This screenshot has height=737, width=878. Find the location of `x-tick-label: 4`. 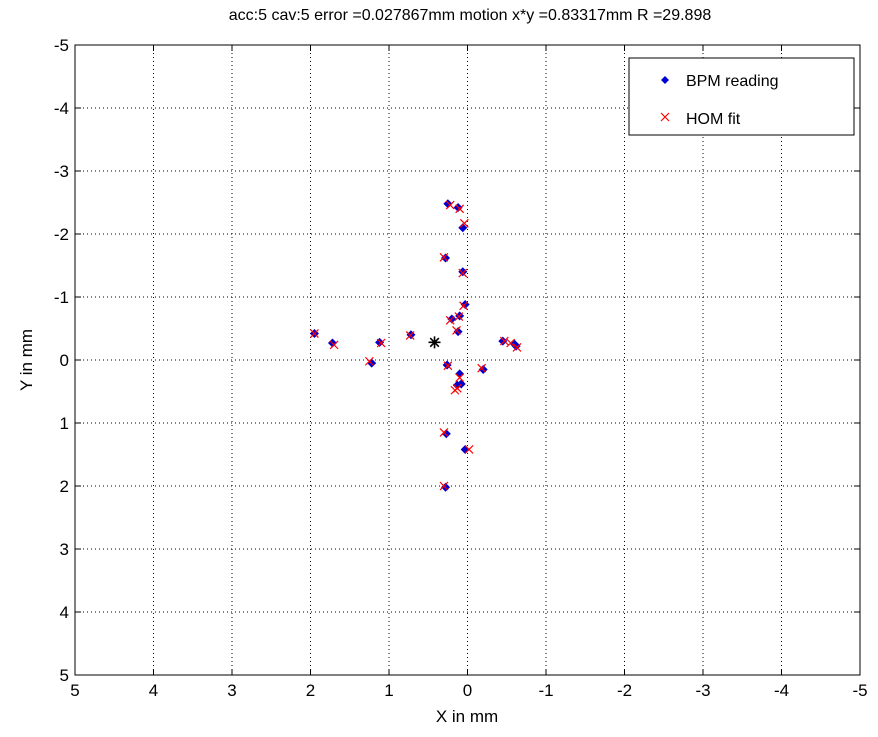

x-tick-label: 4 is located at coordinates (153, 690).